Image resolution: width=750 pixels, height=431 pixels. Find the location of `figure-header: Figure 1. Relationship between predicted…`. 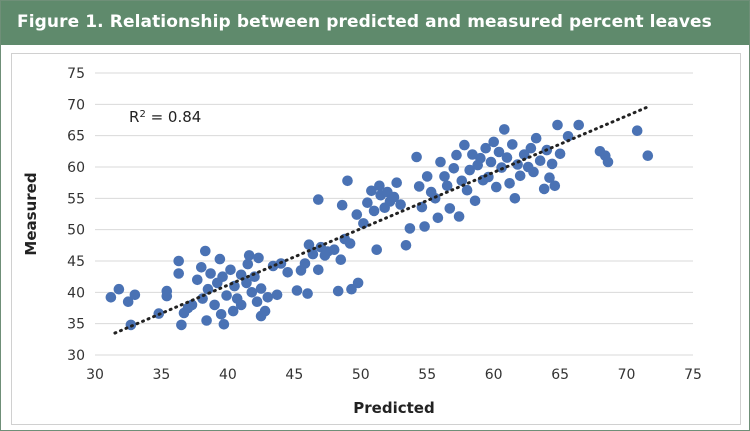

figure-header: Figure 1. Relationship between predicted… is located at coordinates (375, 23).